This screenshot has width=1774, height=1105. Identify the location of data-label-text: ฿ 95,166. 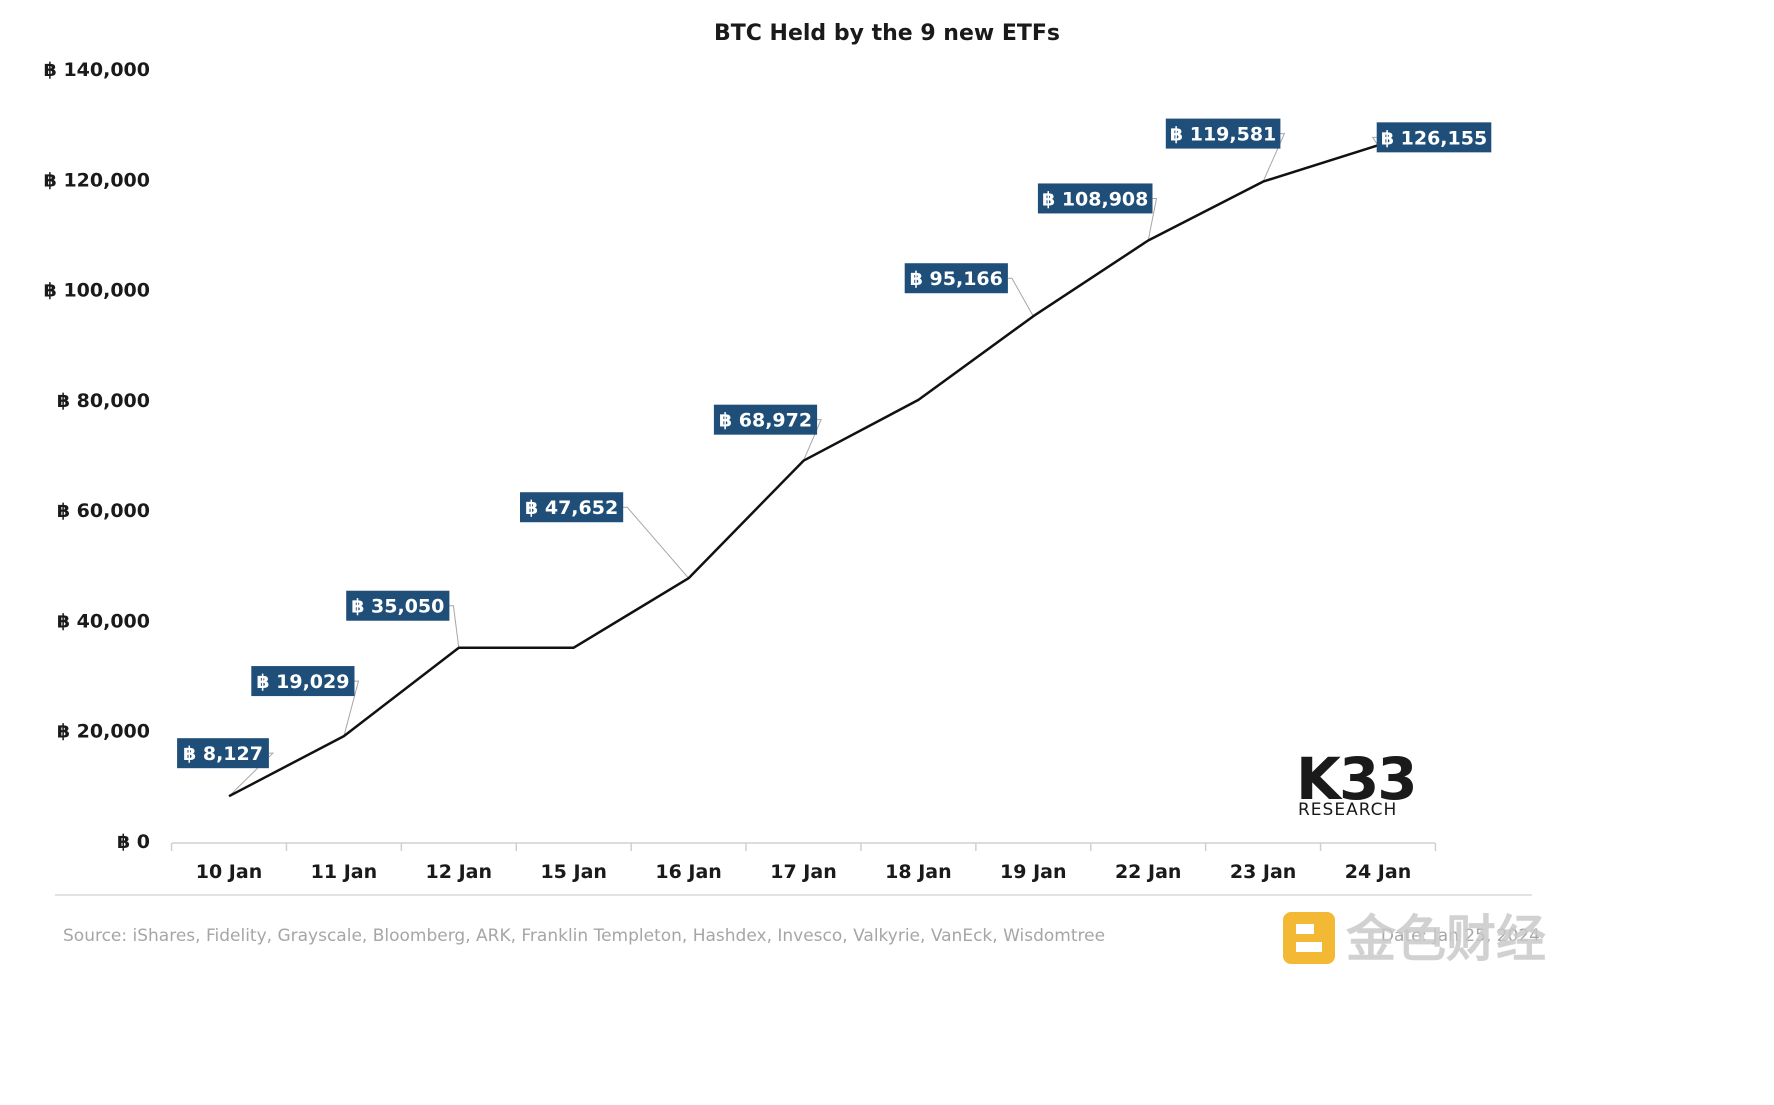
(956, 279).